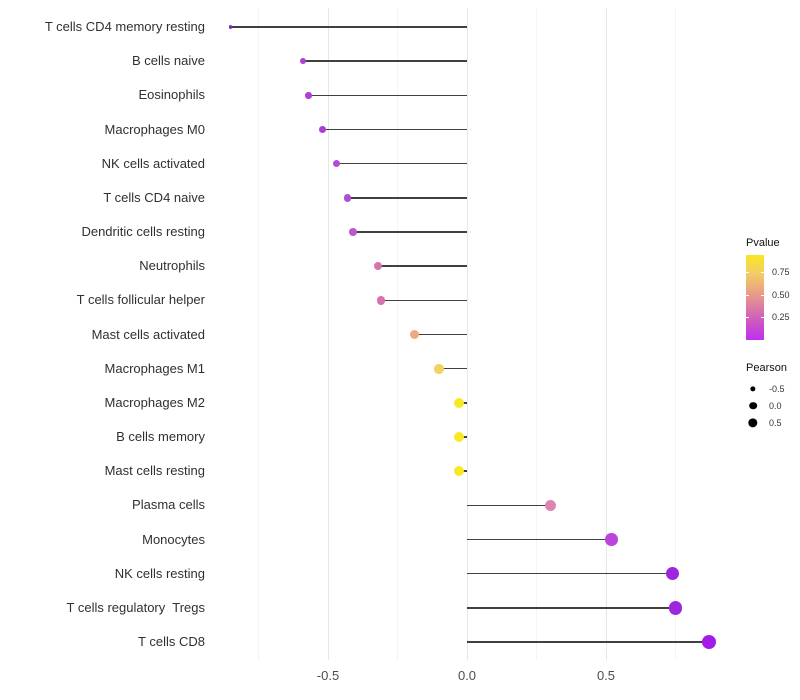  Describe the element at coordinates (763, 243) in the screenshot. I see `pvalue-legend-title: Pvalue` at that location.